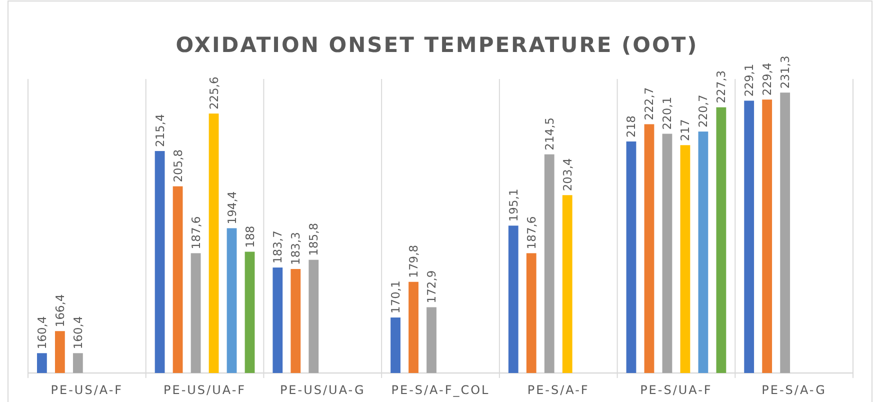 This screenshot has width=874, height=402. What do you see at coordinates (794, 390) in the screenshot?
I see `x-tick-label: PE-S/A-G` at bounding box center [794, 390].